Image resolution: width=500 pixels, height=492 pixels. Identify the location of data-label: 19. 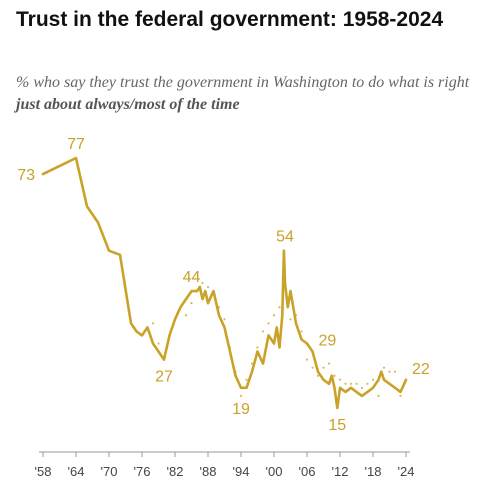
(241, 409).